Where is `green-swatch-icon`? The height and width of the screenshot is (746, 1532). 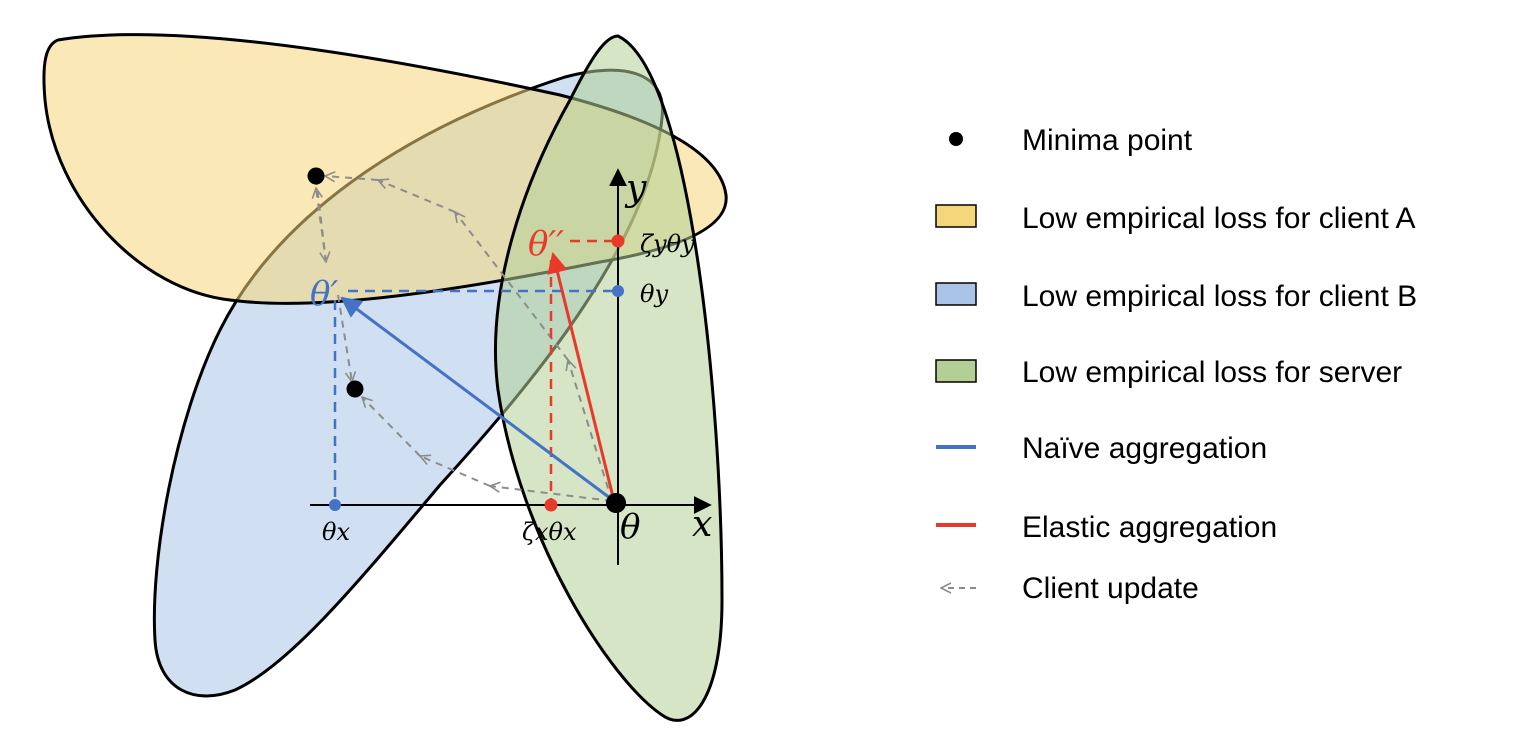 green-swatch-icon is located at coordinates (956, 371).